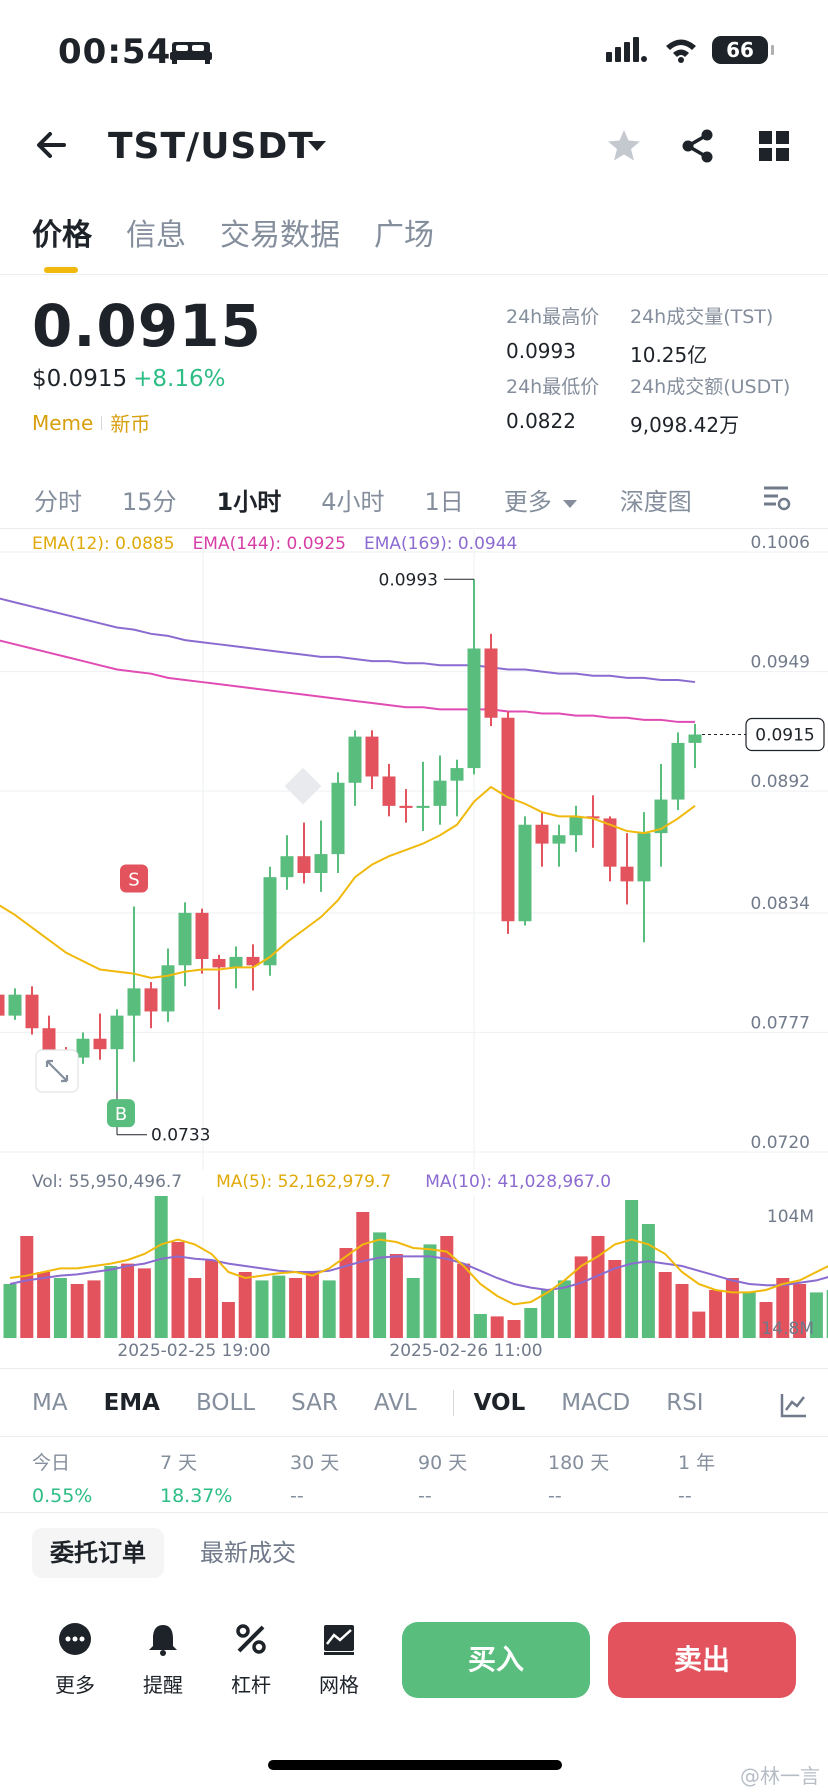  Describe the element at coordinates (541, 499) in the screenshot. I see `interval-more: 更多` at that location.